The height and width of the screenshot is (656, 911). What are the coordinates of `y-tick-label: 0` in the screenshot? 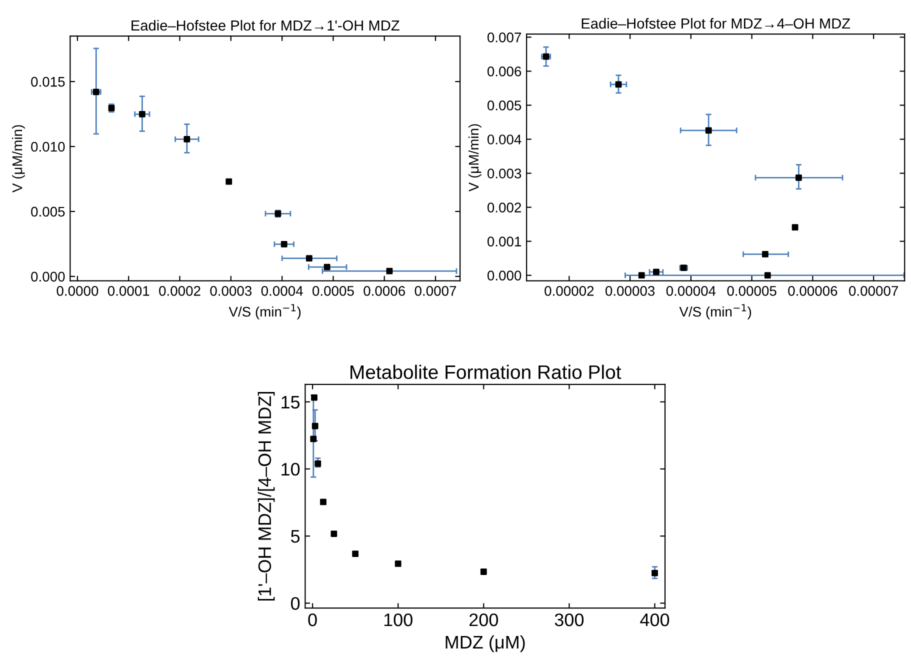 It's located at (295, 603).